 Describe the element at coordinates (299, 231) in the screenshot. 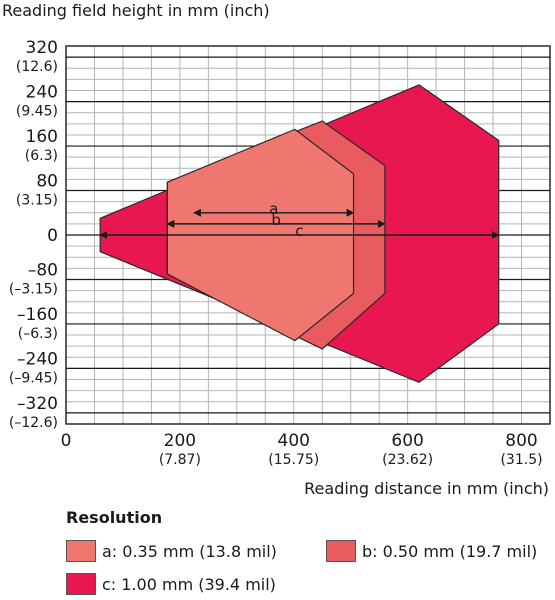

I see `dimension-label-c: c` at that location.